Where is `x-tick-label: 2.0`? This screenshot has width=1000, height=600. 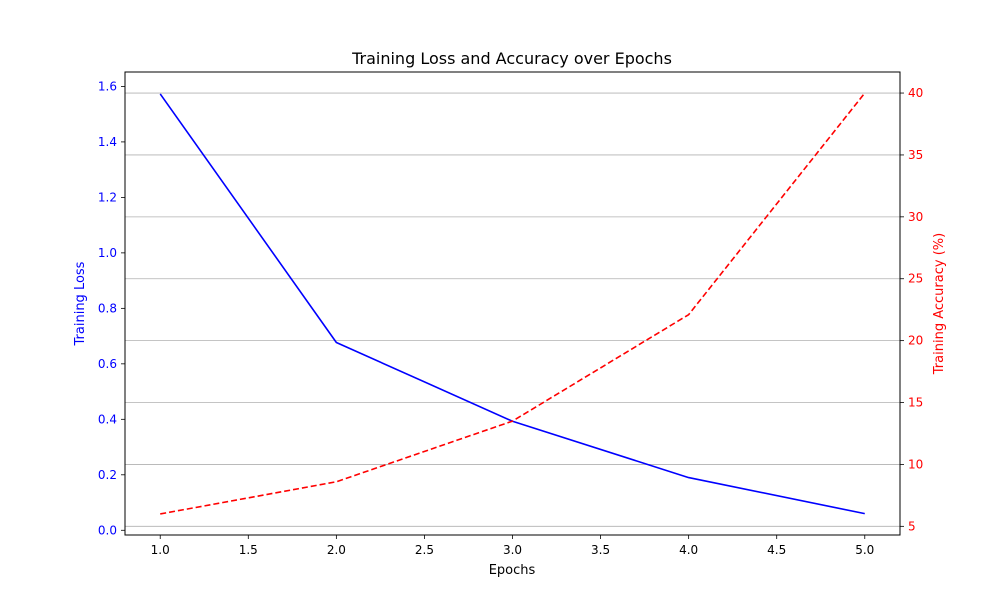
x-tick-label: 2.0 is located at coordinates (336, 550).